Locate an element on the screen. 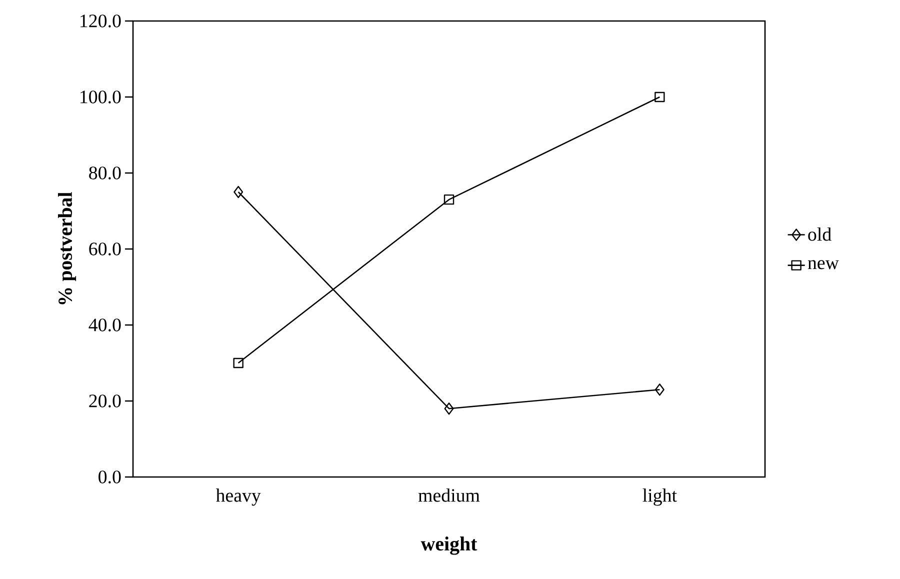 The width and height of the screenshot is (900, 579). y-tick-label: 40.0 is located at coordinates (104, 325).